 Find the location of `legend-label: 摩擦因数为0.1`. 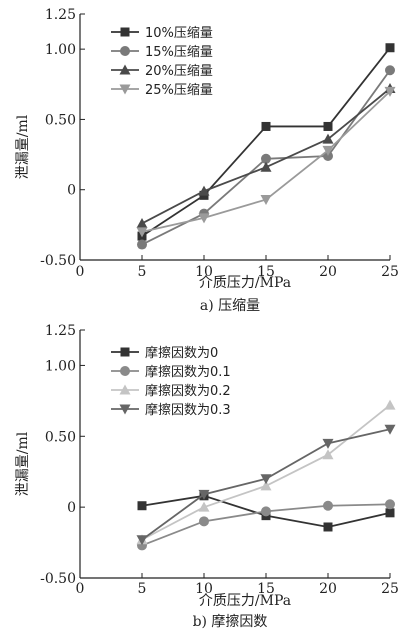

legend-label: 摩擦因数为0.1 is located at coordinates (188, 372).